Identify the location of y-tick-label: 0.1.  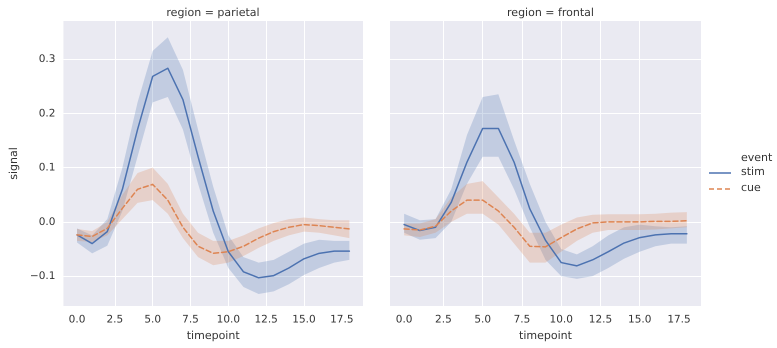
(47, 168).